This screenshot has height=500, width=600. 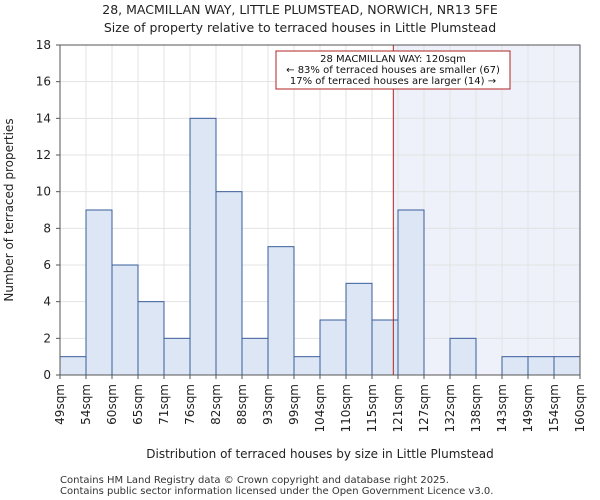 What do you see at coordinates (43, 82) in the screenshot?
I see `y-tick-label: 16` at bounding box center [43, 82].